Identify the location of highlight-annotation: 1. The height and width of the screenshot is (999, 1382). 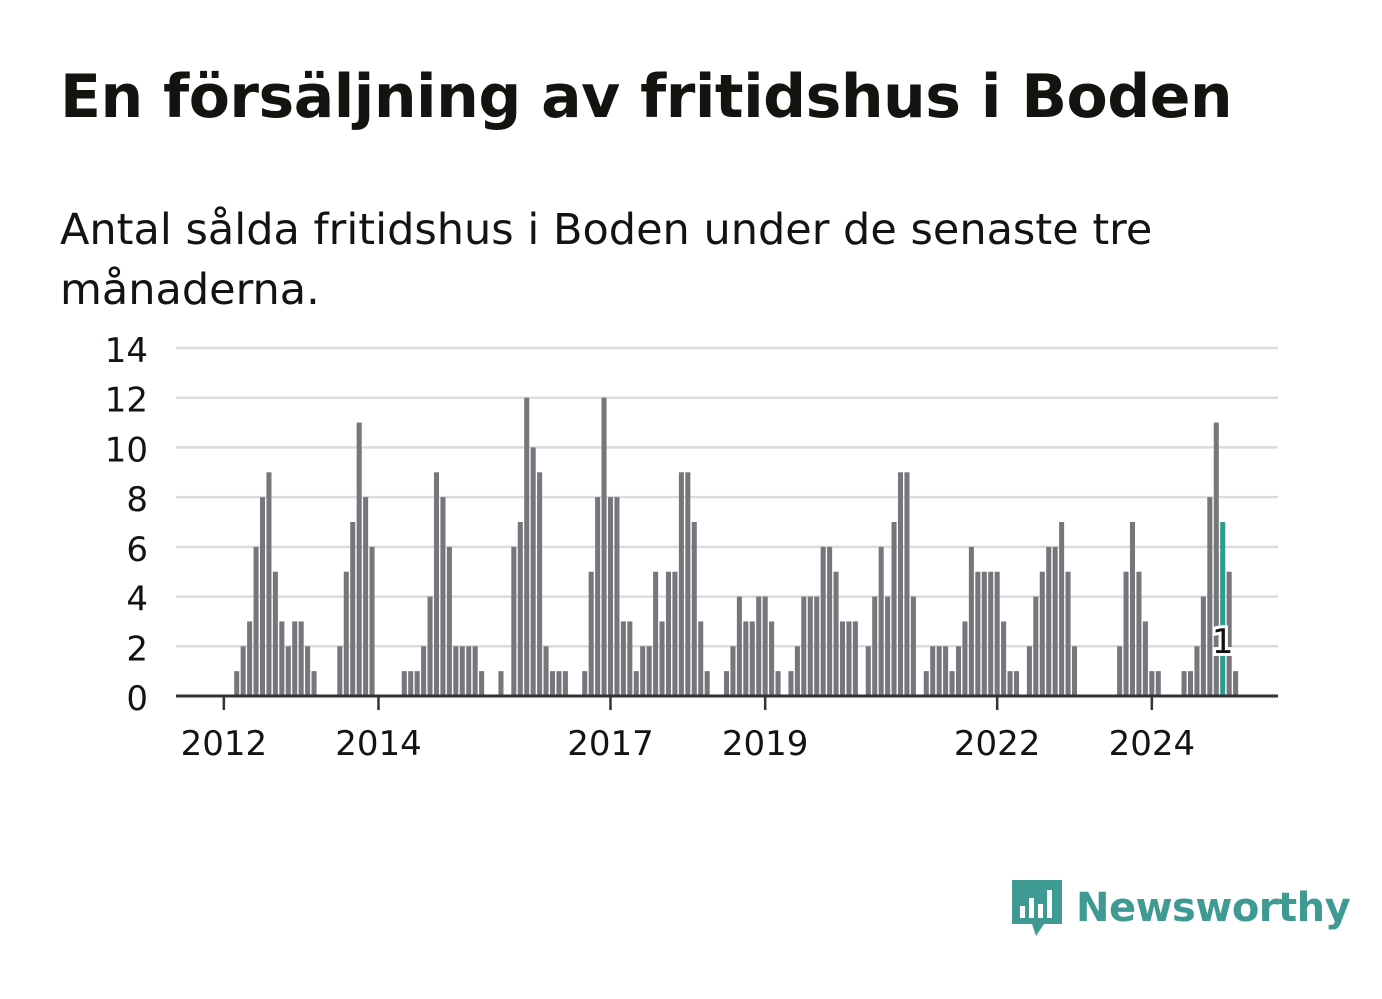
(1223, 642).